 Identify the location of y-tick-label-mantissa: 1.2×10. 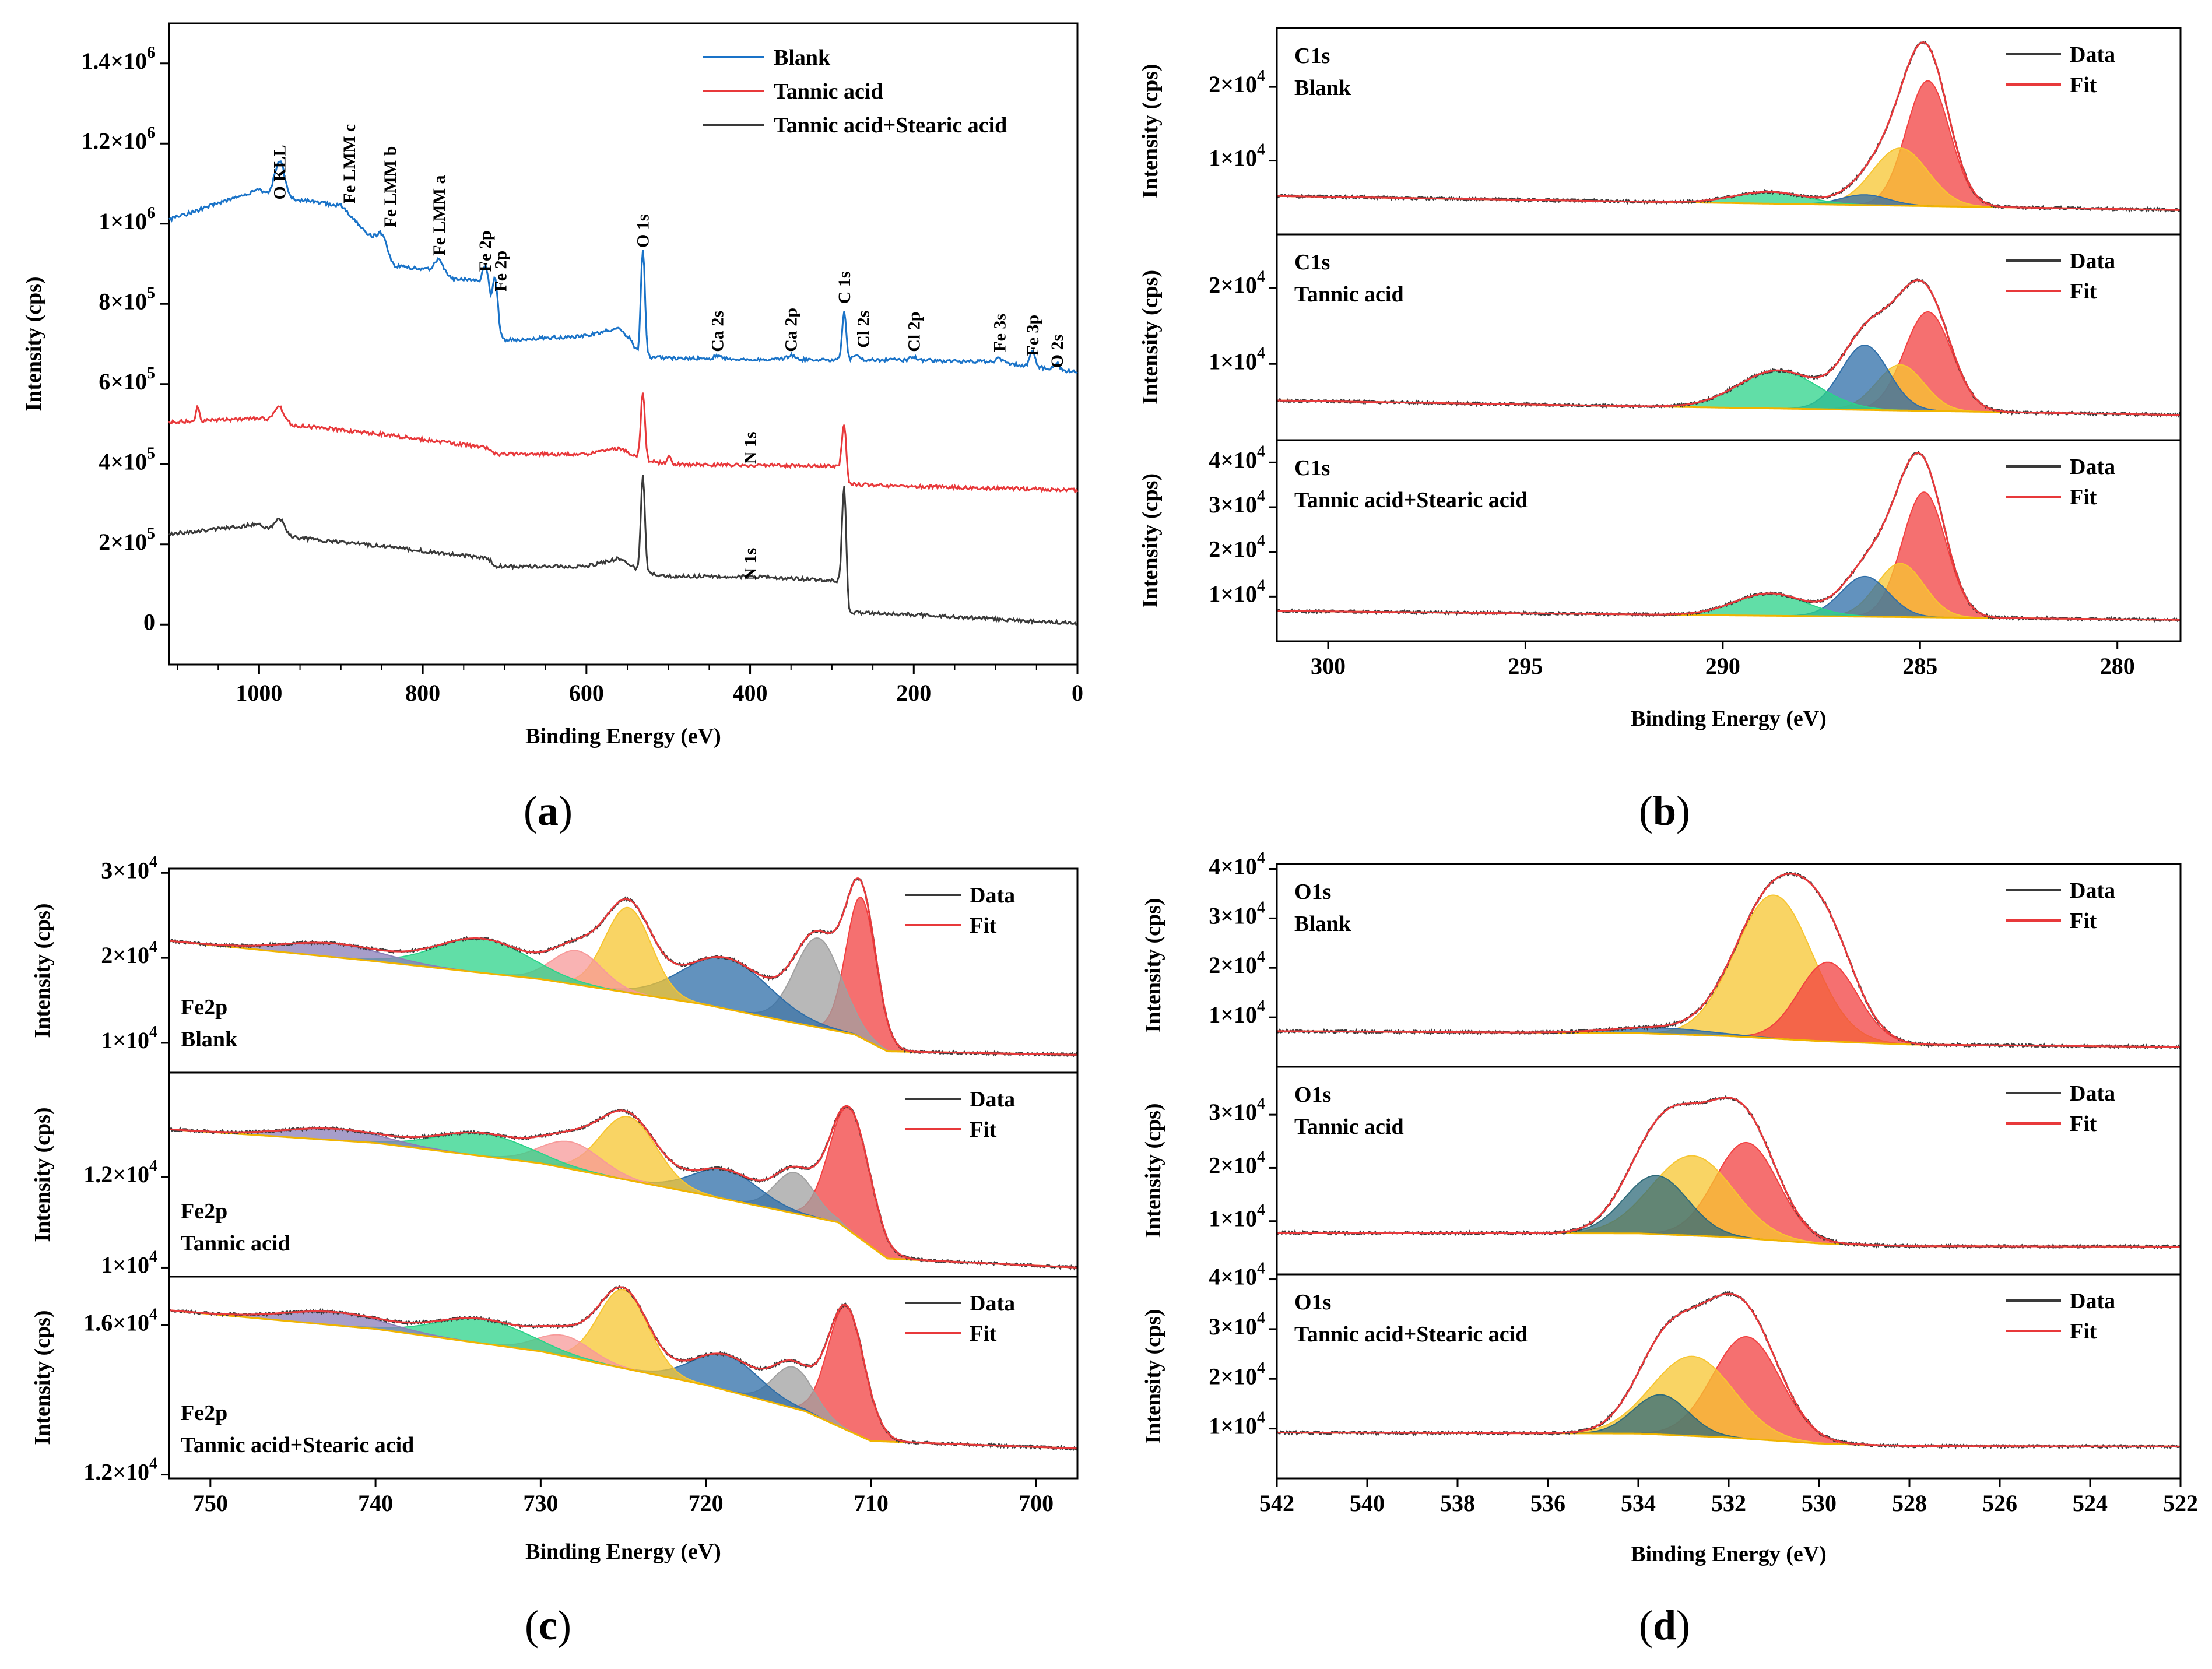
(116, 1174).